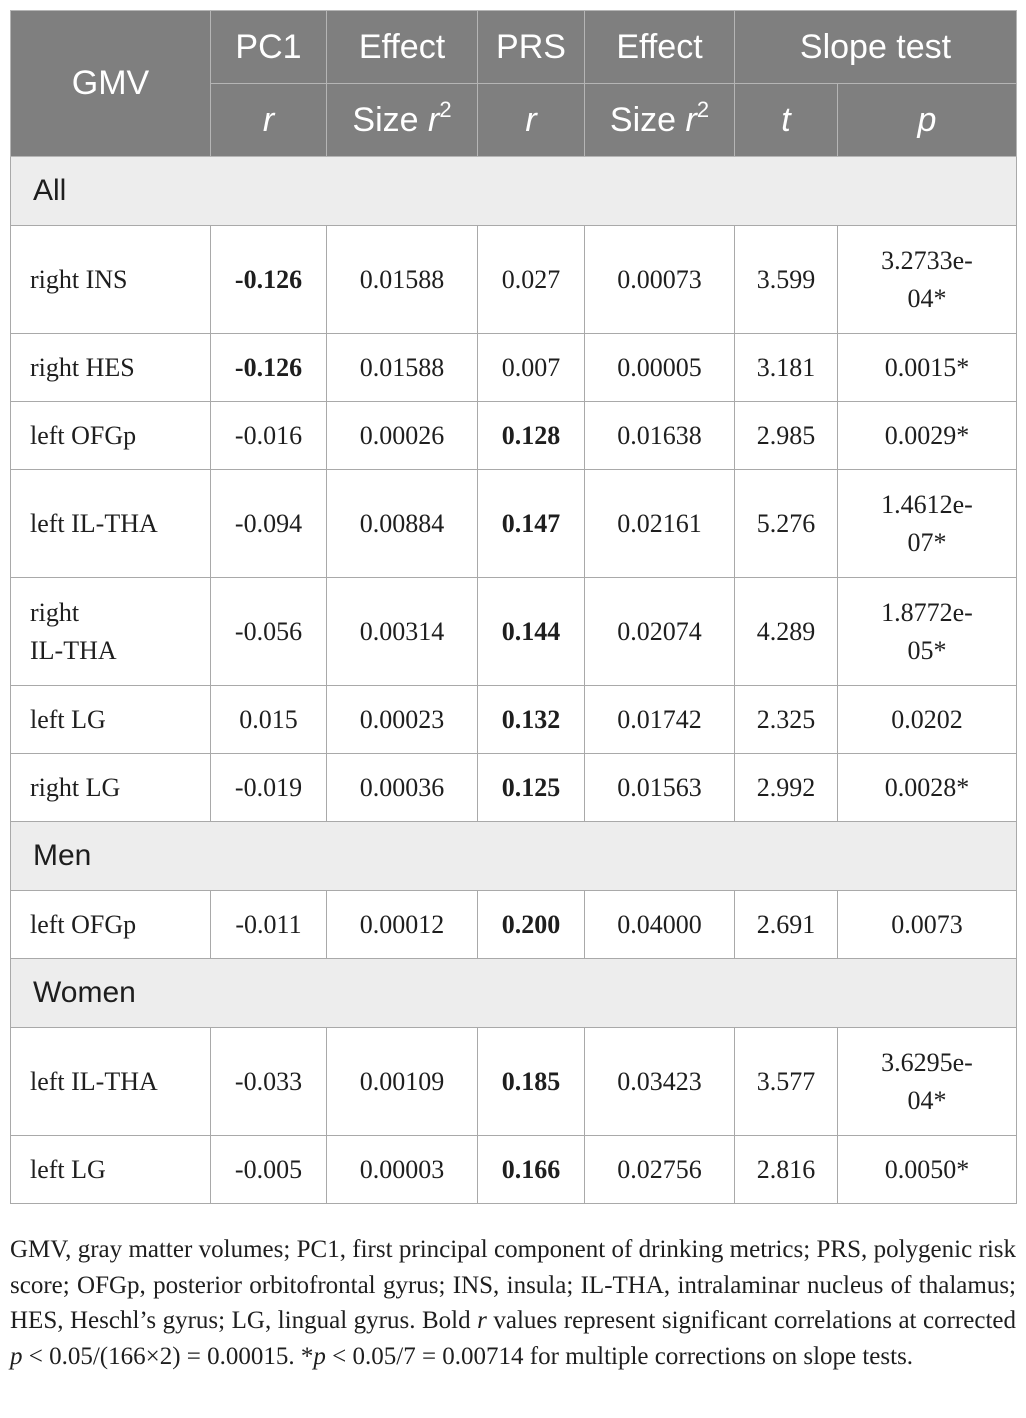  What do you see at coordinates (402, 47) in the screenshot?
I see `header-effect-1: Effect` at bounding box center [402, 47].